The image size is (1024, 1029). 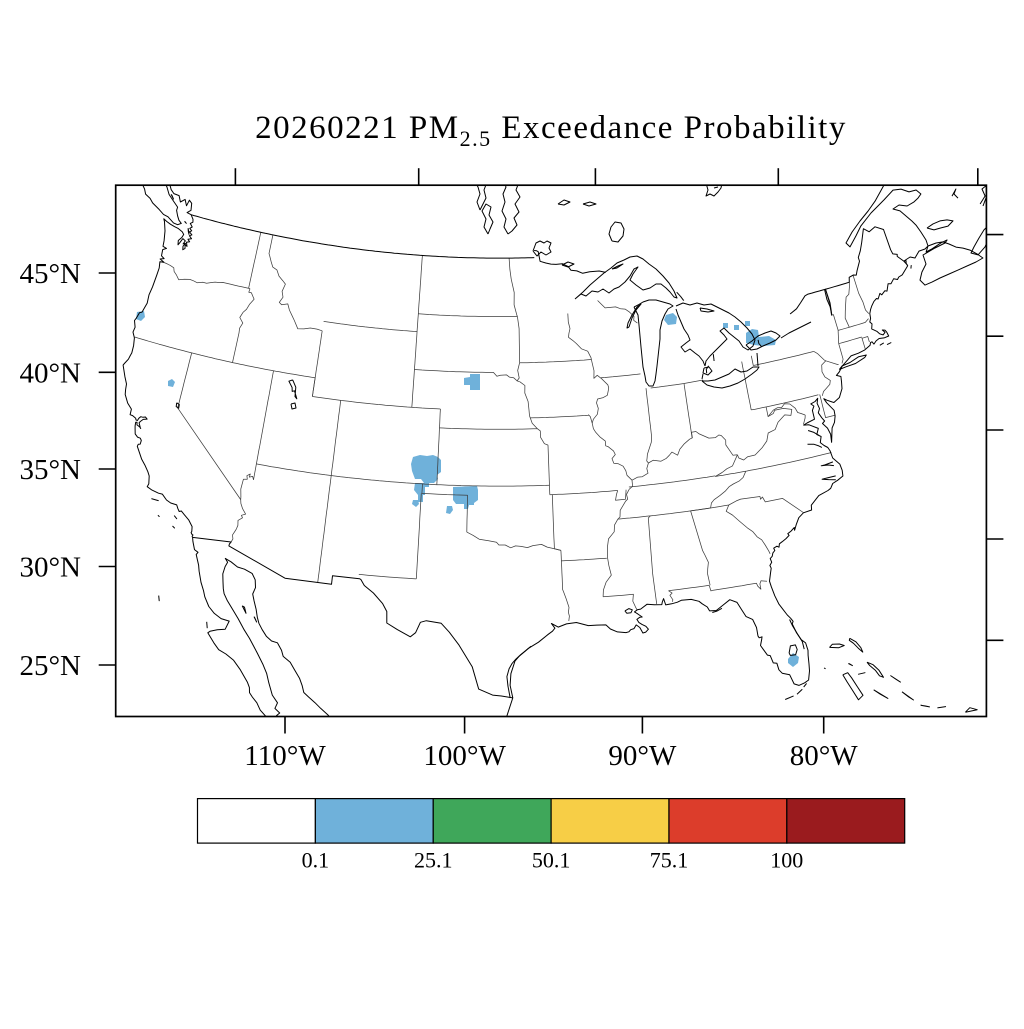 I want to click on svg-text: 100°W, so click(x=464, y=756).